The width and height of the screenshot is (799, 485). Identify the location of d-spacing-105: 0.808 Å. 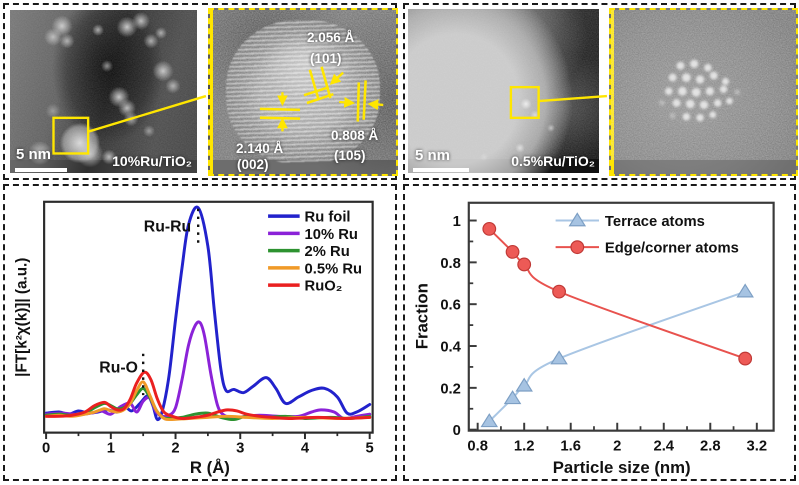
(355, 135).